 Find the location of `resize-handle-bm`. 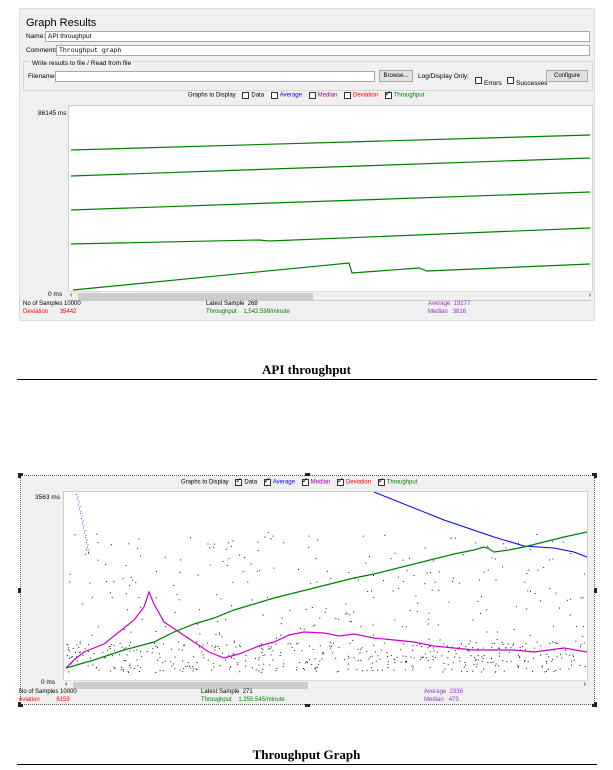

resize-handle-bm is located at coordinates (307, 704).